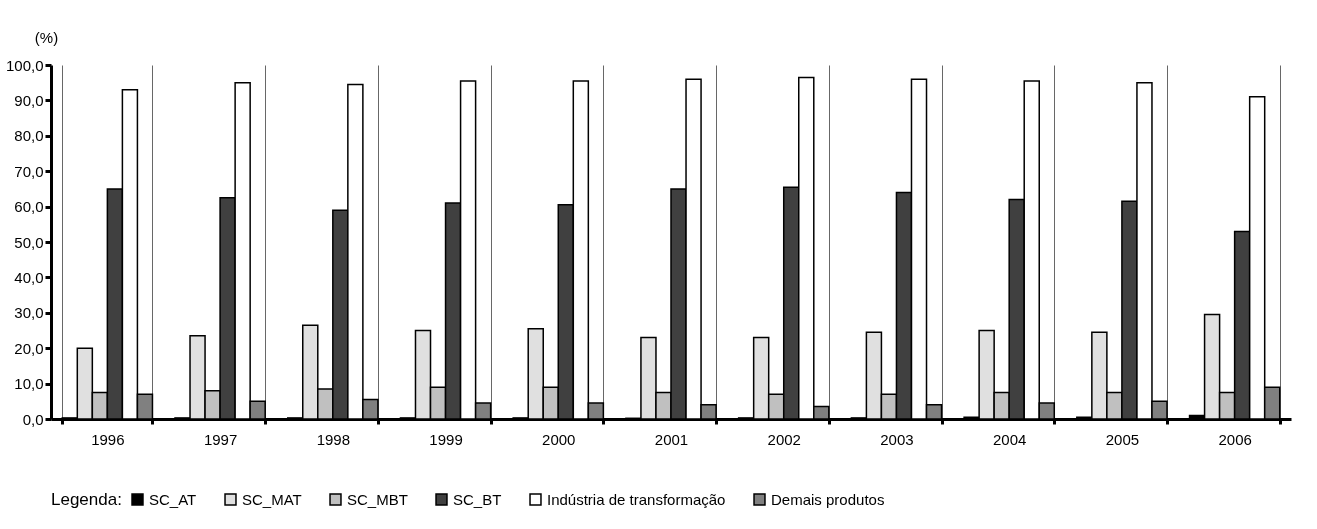 This screenshot has width=1317, height=529. Describe the element at coordinates (29, 207) in the screenshot. I see `y-tick-label: 60,0` at that location.